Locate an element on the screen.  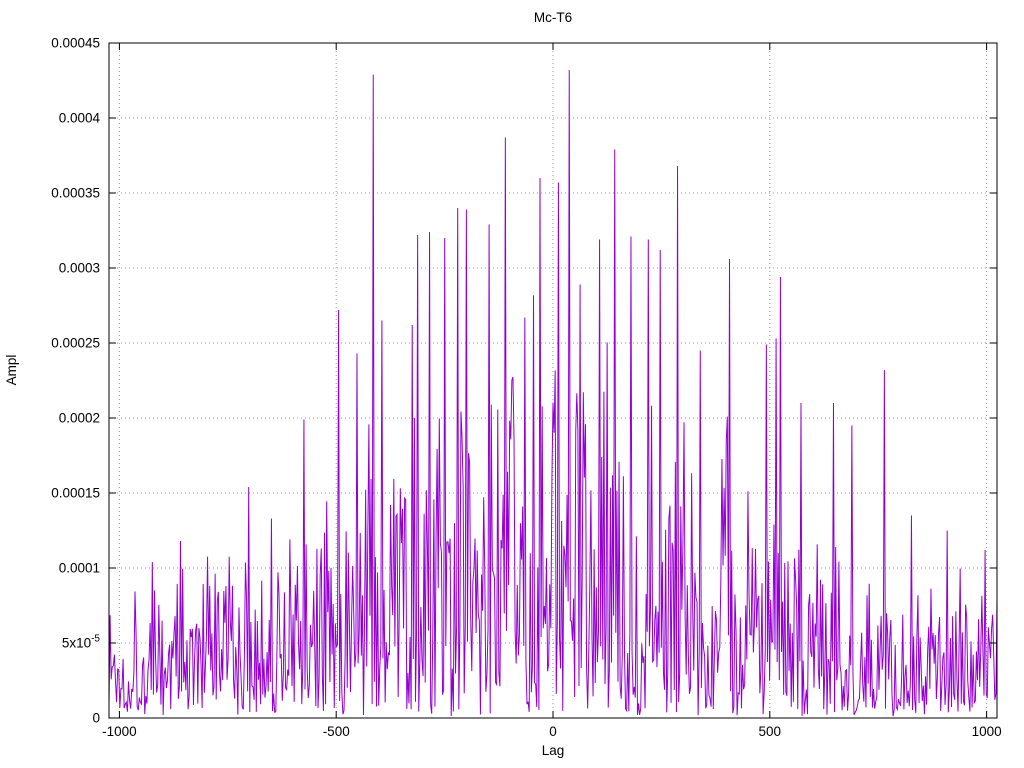
y-tick-label: 0 is located at coordinates (96, 718).